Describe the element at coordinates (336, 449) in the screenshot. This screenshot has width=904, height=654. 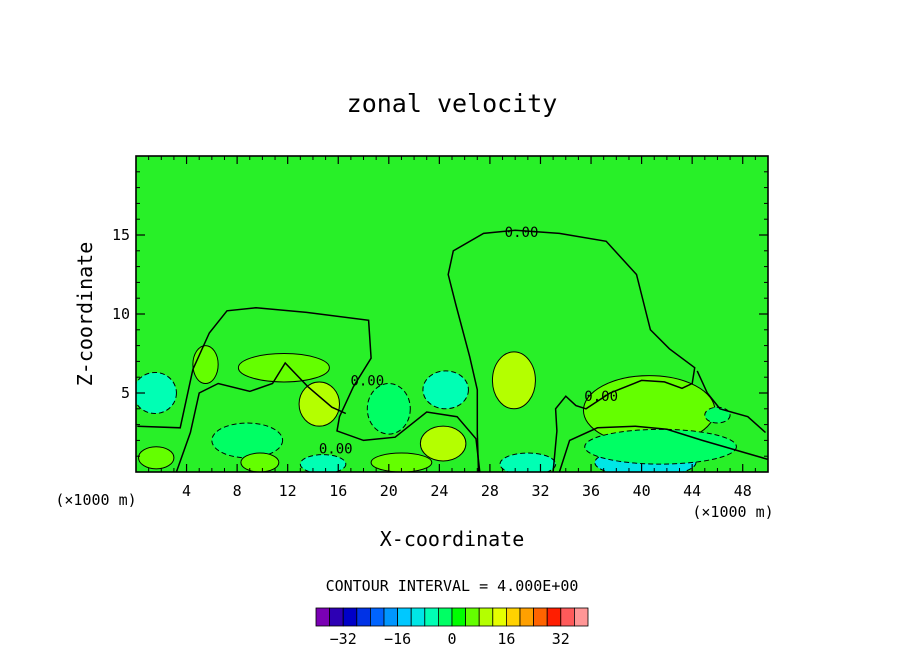
I see `contour-label-4: 0.00` at that location.